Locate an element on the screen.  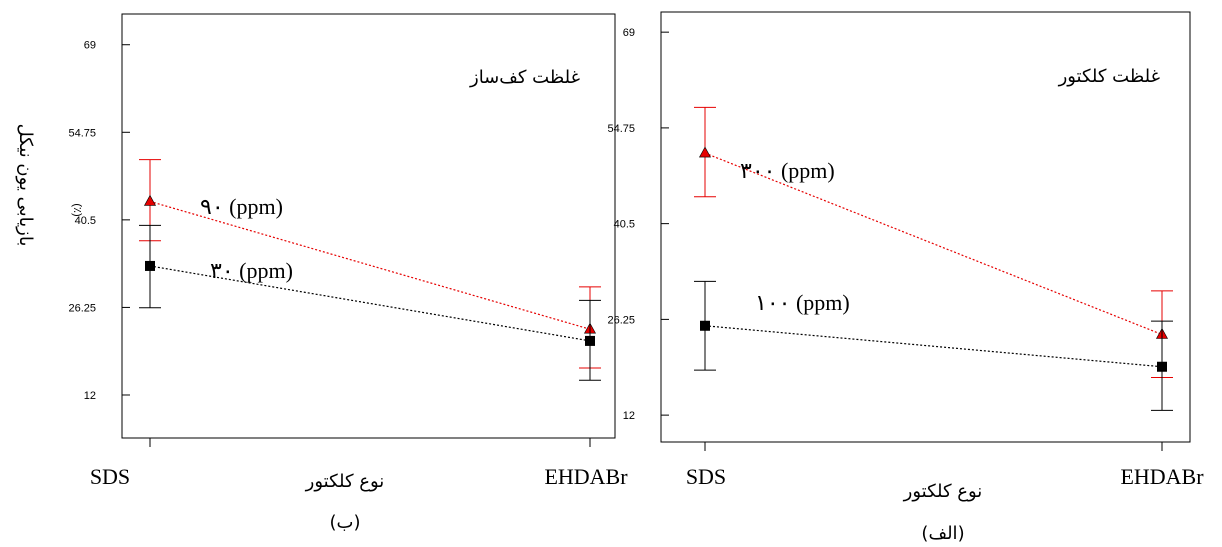
shared-y-axis-label: بازیابی یون نیکل is located at coordinates (25, 185).